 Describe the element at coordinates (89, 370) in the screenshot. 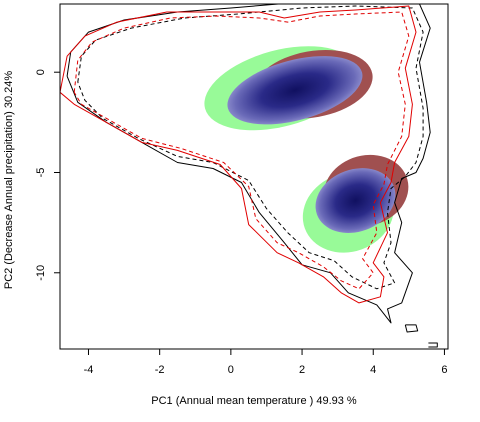

I see `x-tick-label--4: -4` at that location.